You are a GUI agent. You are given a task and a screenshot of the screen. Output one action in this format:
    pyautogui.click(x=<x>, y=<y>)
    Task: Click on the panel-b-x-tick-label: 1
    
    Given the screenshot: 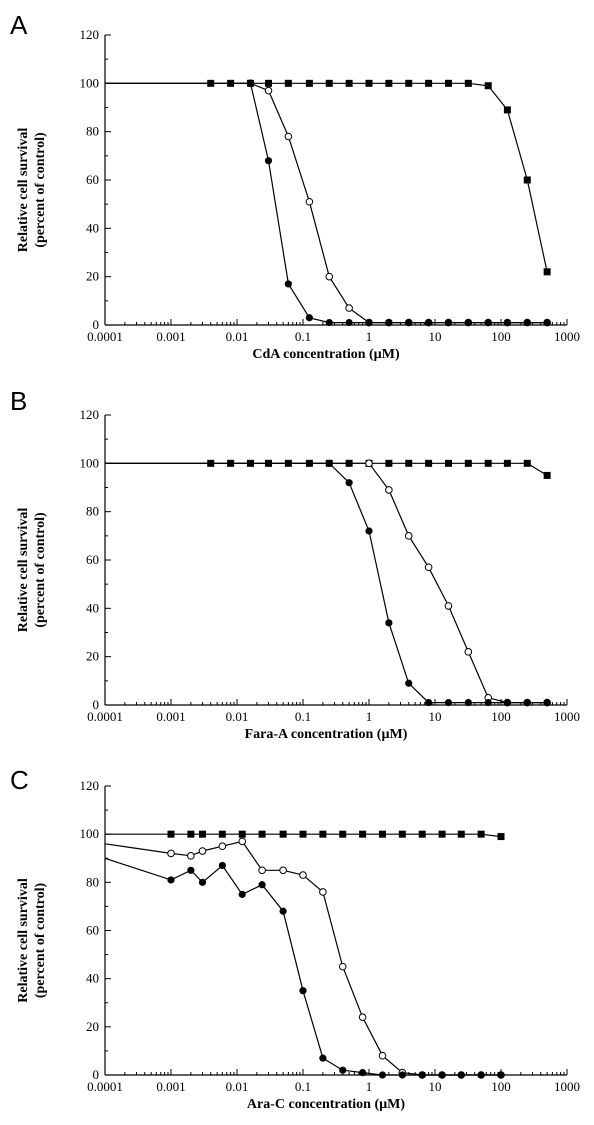 What is the action you would take?
    pyautogui.click(x=369, y=716)
    